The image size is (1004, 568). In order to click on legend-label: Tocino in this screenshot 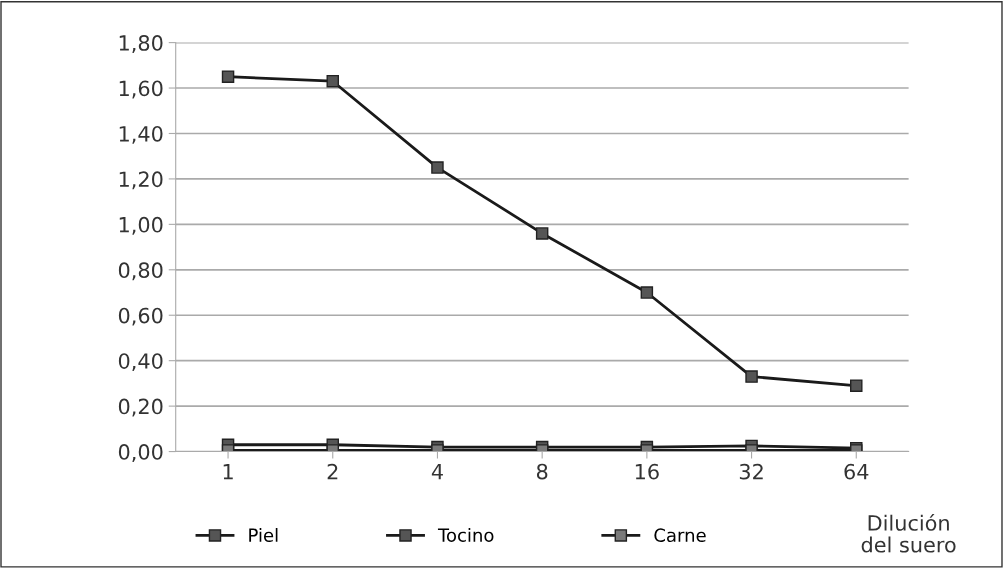, I will do `click(465, 535)`.